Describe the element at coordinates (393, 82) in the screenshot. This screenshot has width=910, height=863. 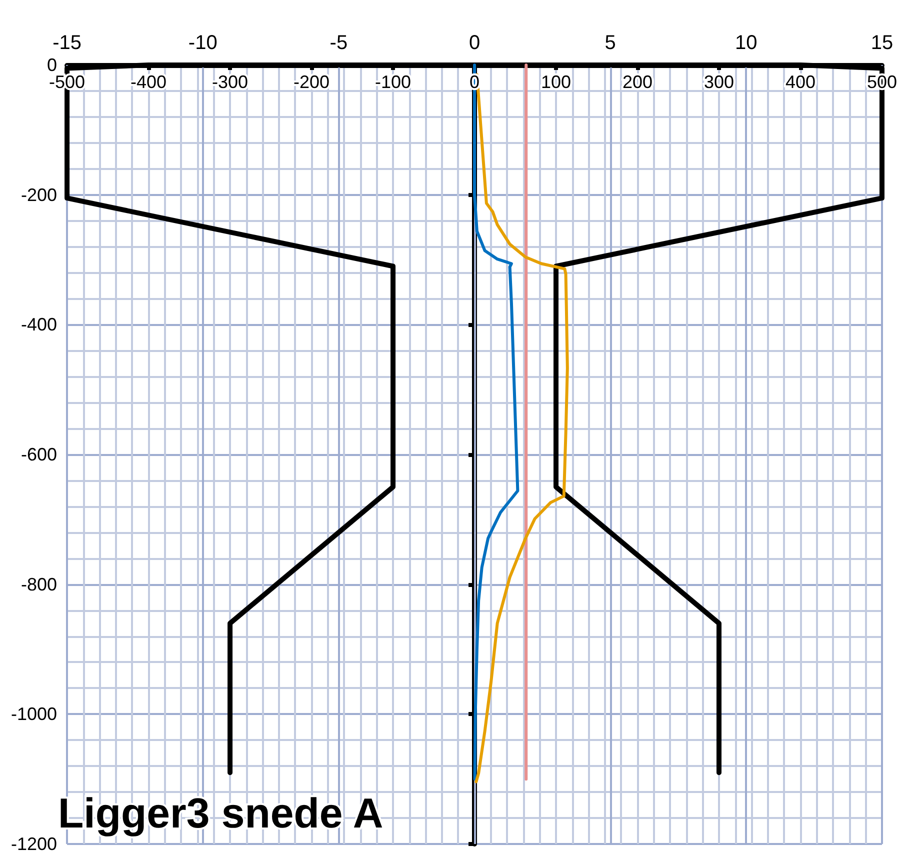
I see `x-tick-label: -100` at that location.